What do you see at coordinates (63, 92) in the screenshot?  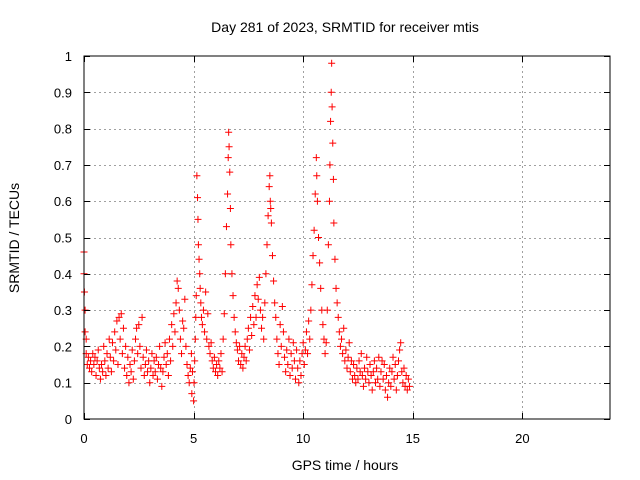 I see `y-tick-label: 0.9` at bounding box center [63, 92].